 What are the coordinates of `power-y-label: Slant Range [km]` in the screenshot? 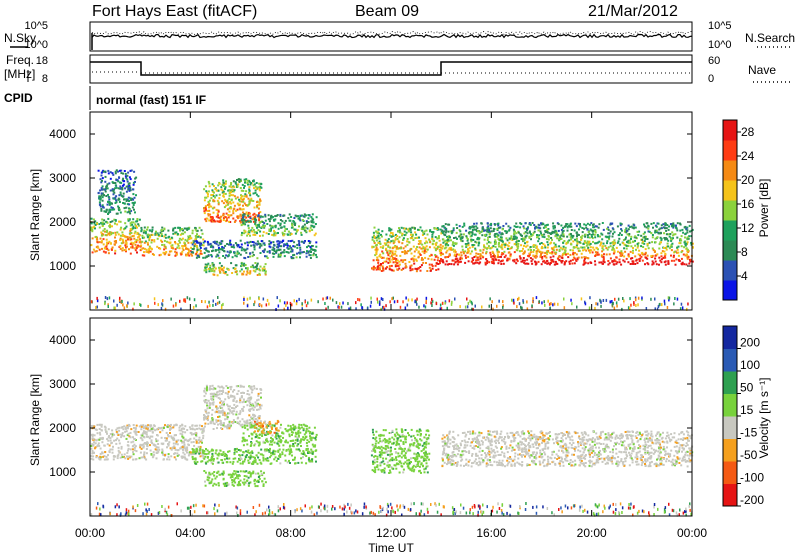 It's located at (35, 215).